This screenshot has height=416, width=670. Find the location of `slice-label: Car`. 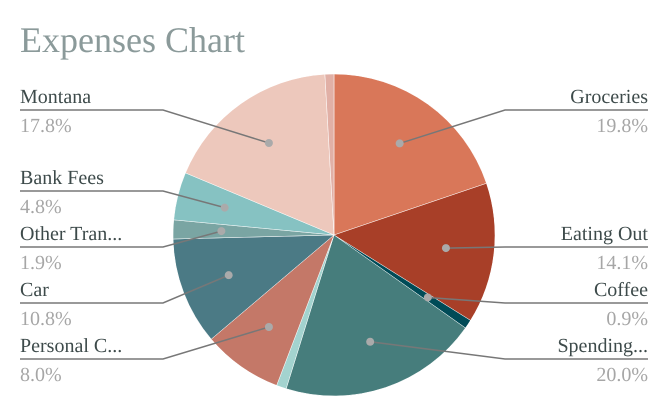

slice-label: Car is located at coordinates (35, 290).